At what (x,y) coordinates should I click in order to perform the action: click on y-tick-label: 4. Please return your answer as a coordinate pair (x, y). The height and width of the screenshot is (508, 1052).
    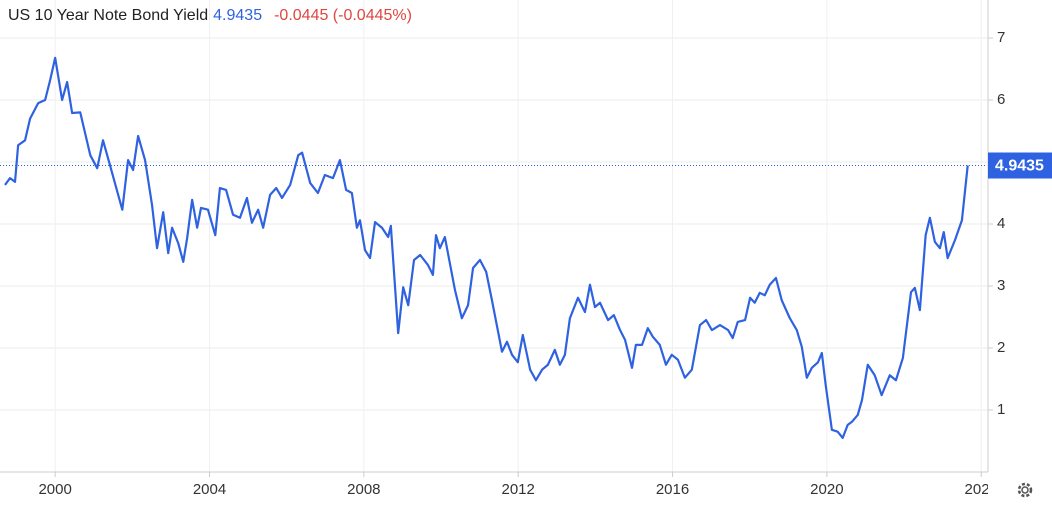
    Looking at the image, I should click on (1001, 223).